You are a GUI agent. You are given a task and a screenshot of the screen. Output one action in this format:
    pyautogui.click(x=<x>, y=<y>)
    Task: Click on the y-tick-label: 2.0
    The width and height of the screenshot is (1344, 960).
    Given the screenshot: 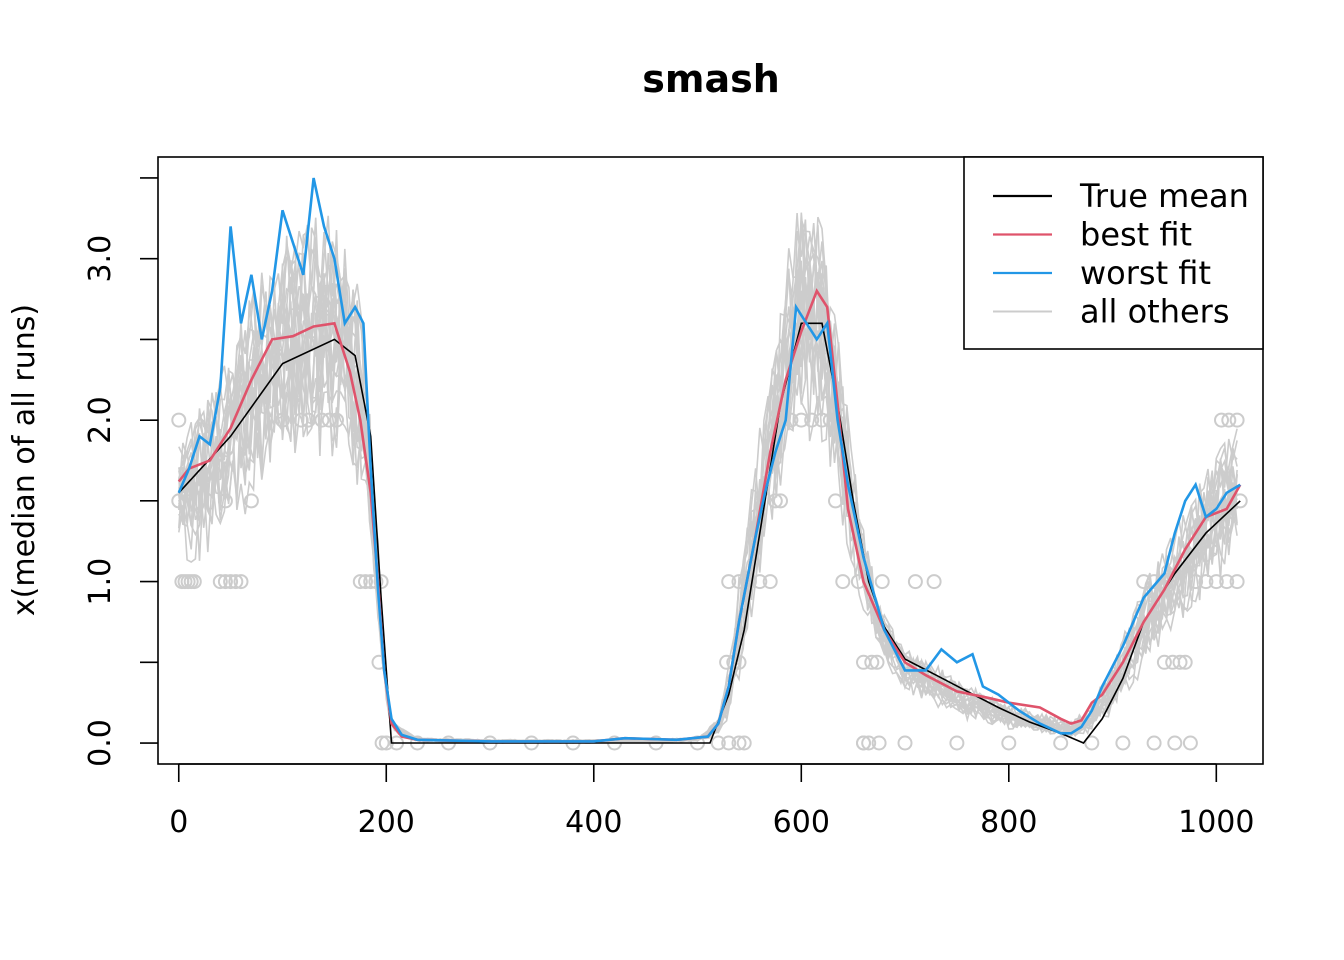 What is the action you would take?
    pyautogui.click(x=100, y=420)
    